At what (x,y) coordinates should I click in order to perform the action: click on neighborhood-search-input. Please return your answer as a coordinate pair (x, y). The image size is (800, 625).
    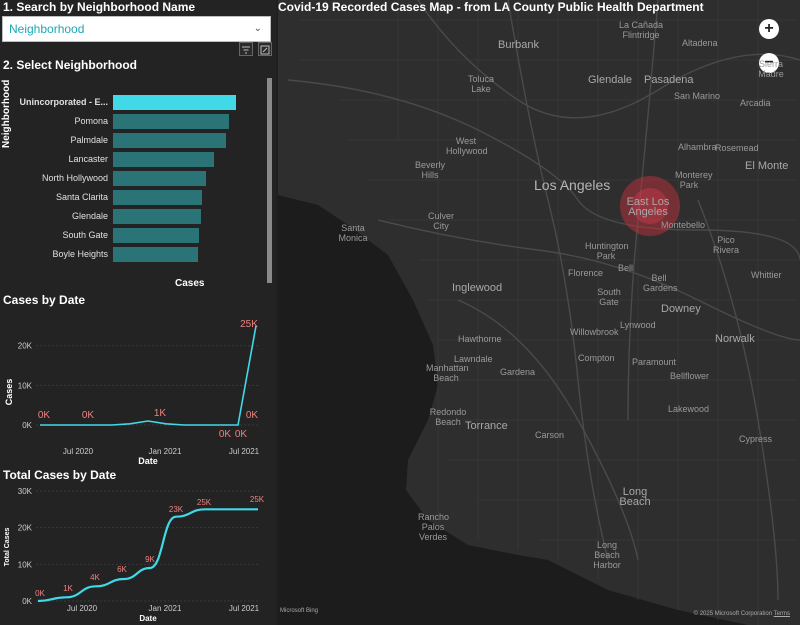
    Looking at the image, I should click on (118, 29).